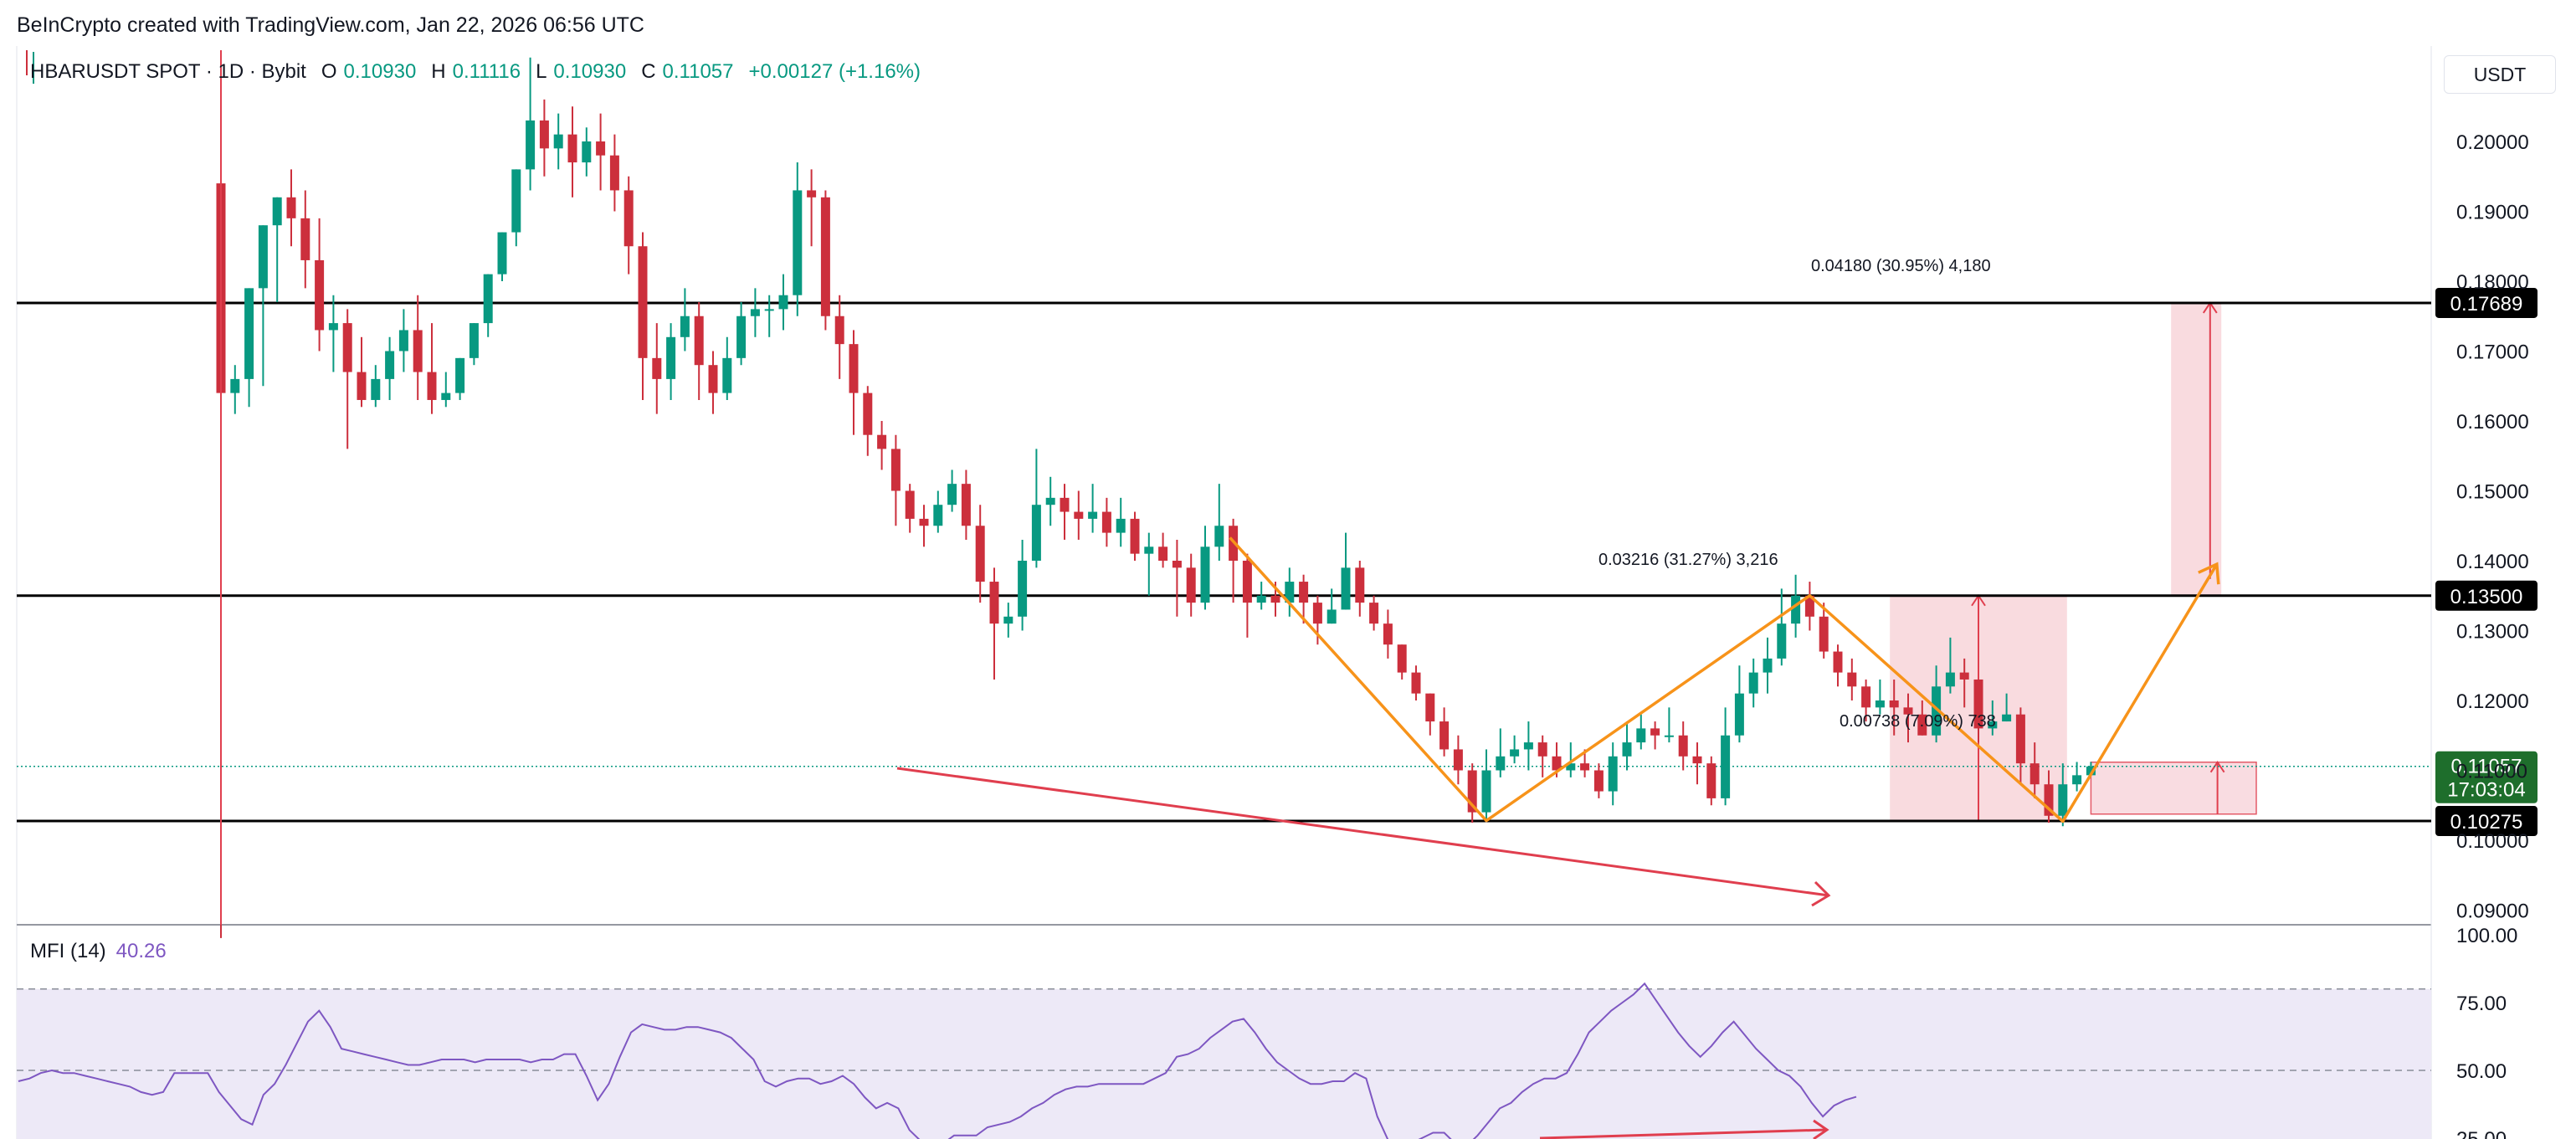  Describe the element at coordinates (2486, 790) in the screenshot. I see `countdown-label: 17:03:04` at that location.